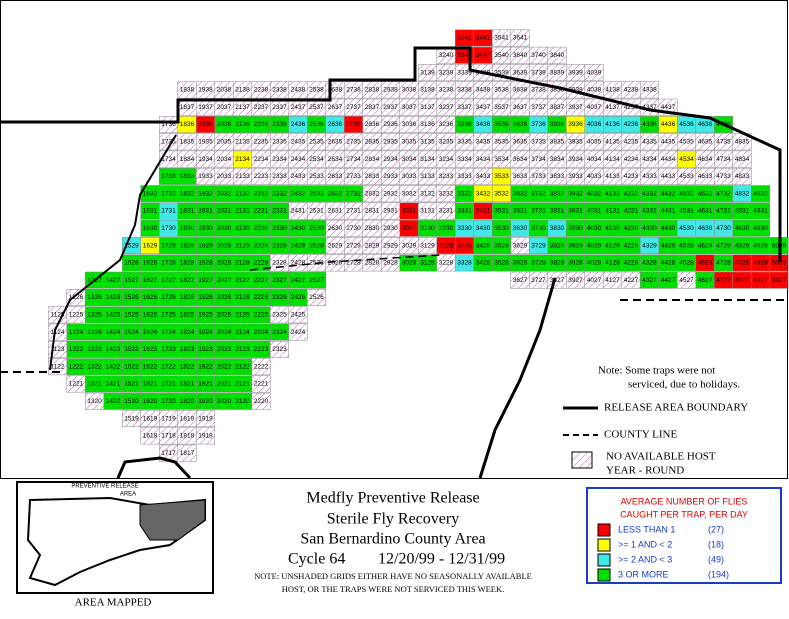 Image resolution: width=789 pixels, height=619 pixels. Describe the element at coordinates (501, 124) in the screenshot. I see `cell-label: 3536` at that location.